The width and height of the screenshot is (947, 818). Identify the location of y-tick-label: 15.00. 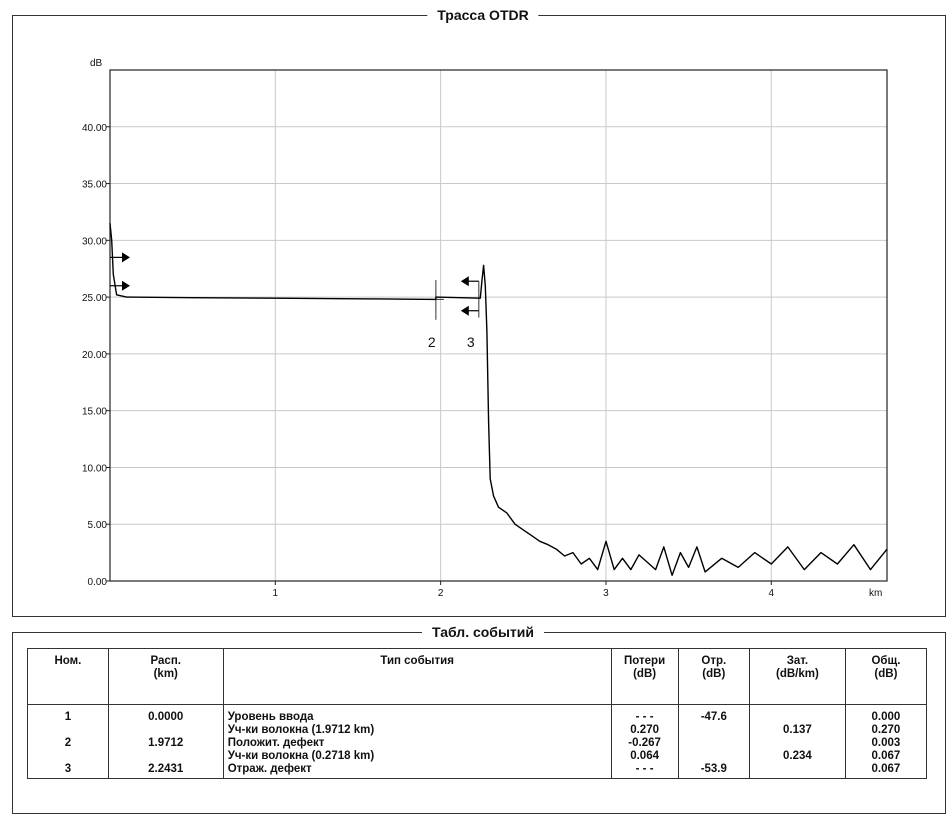
(94, 412).